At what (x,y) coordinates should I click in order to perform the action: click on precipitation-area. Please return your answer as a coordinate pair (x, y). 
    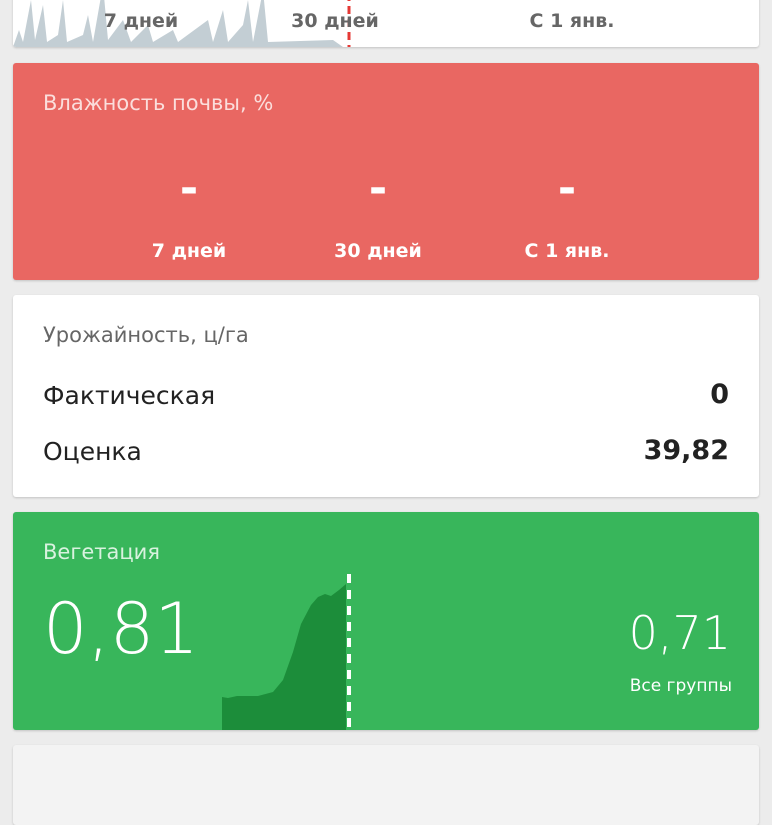
    Looking at the image, I should click on (178, 23).